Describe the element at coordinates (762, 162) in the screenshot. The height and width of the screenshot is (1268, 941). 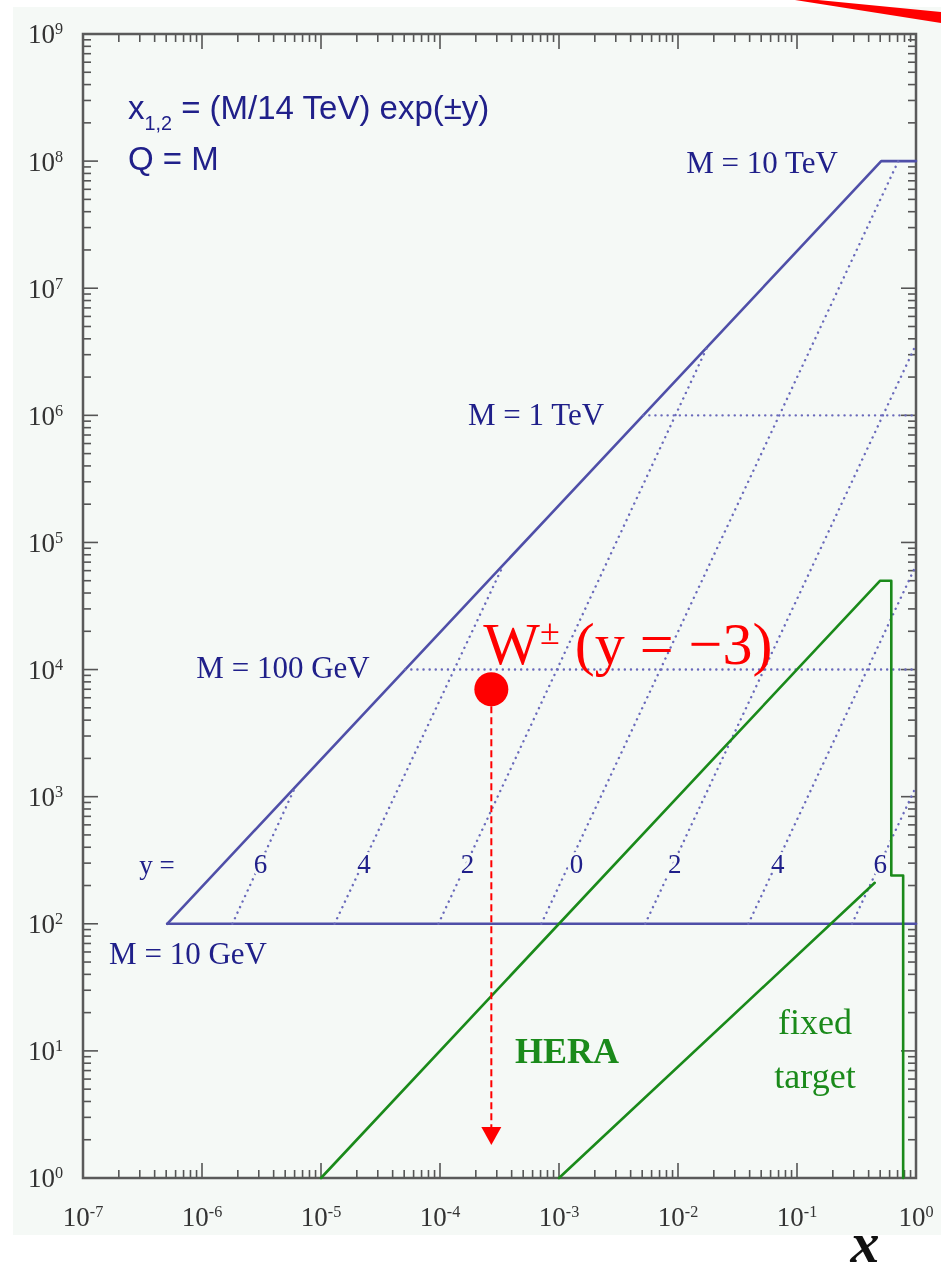
I see `annotation: M = 10 TeV` at that location.